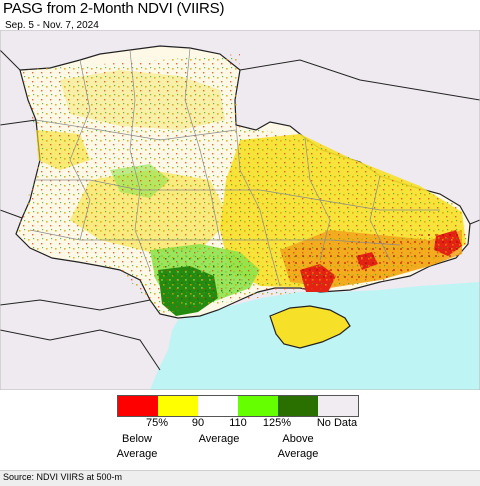 The width and height of the screenshot is (480, 486). I want to click on legend-caption-above: Above Average, so click(298, 447).